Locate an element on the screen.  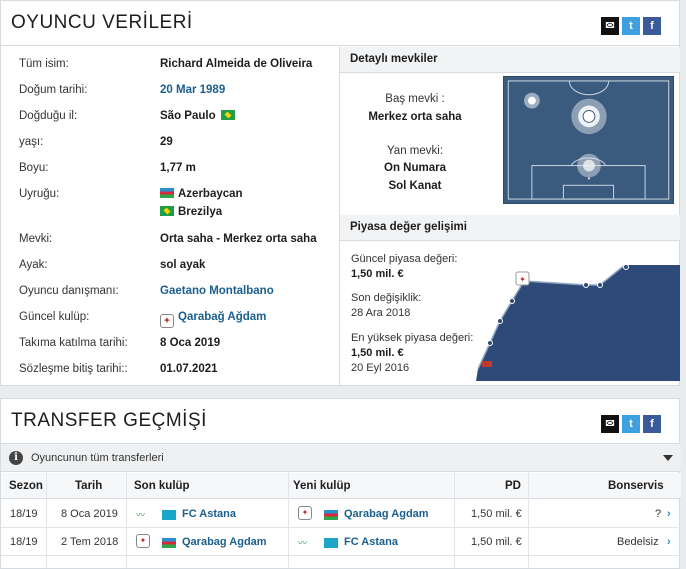
fact-key: Sözleşme bitiş tarihi:: is located at coordinates (73, 369).